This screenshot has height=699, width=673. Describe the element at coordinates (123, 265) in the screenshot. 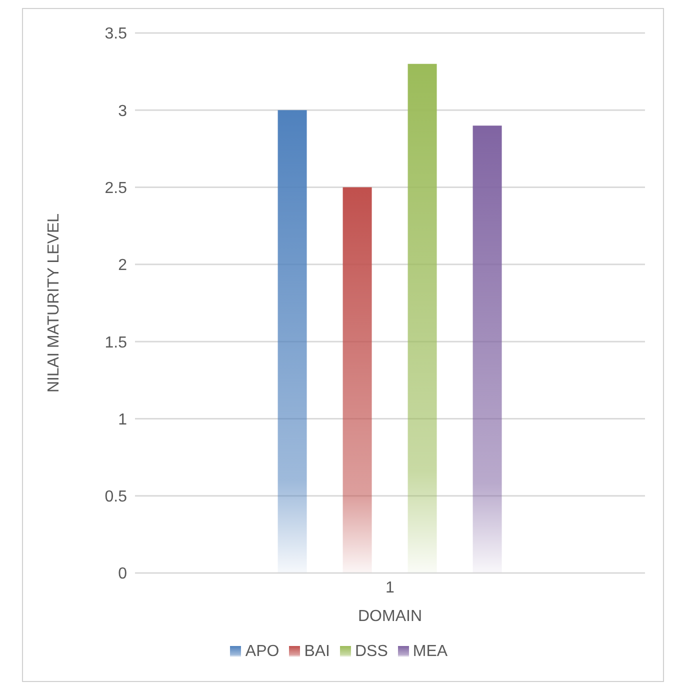

I see `y-tick-label: 2` at that location.